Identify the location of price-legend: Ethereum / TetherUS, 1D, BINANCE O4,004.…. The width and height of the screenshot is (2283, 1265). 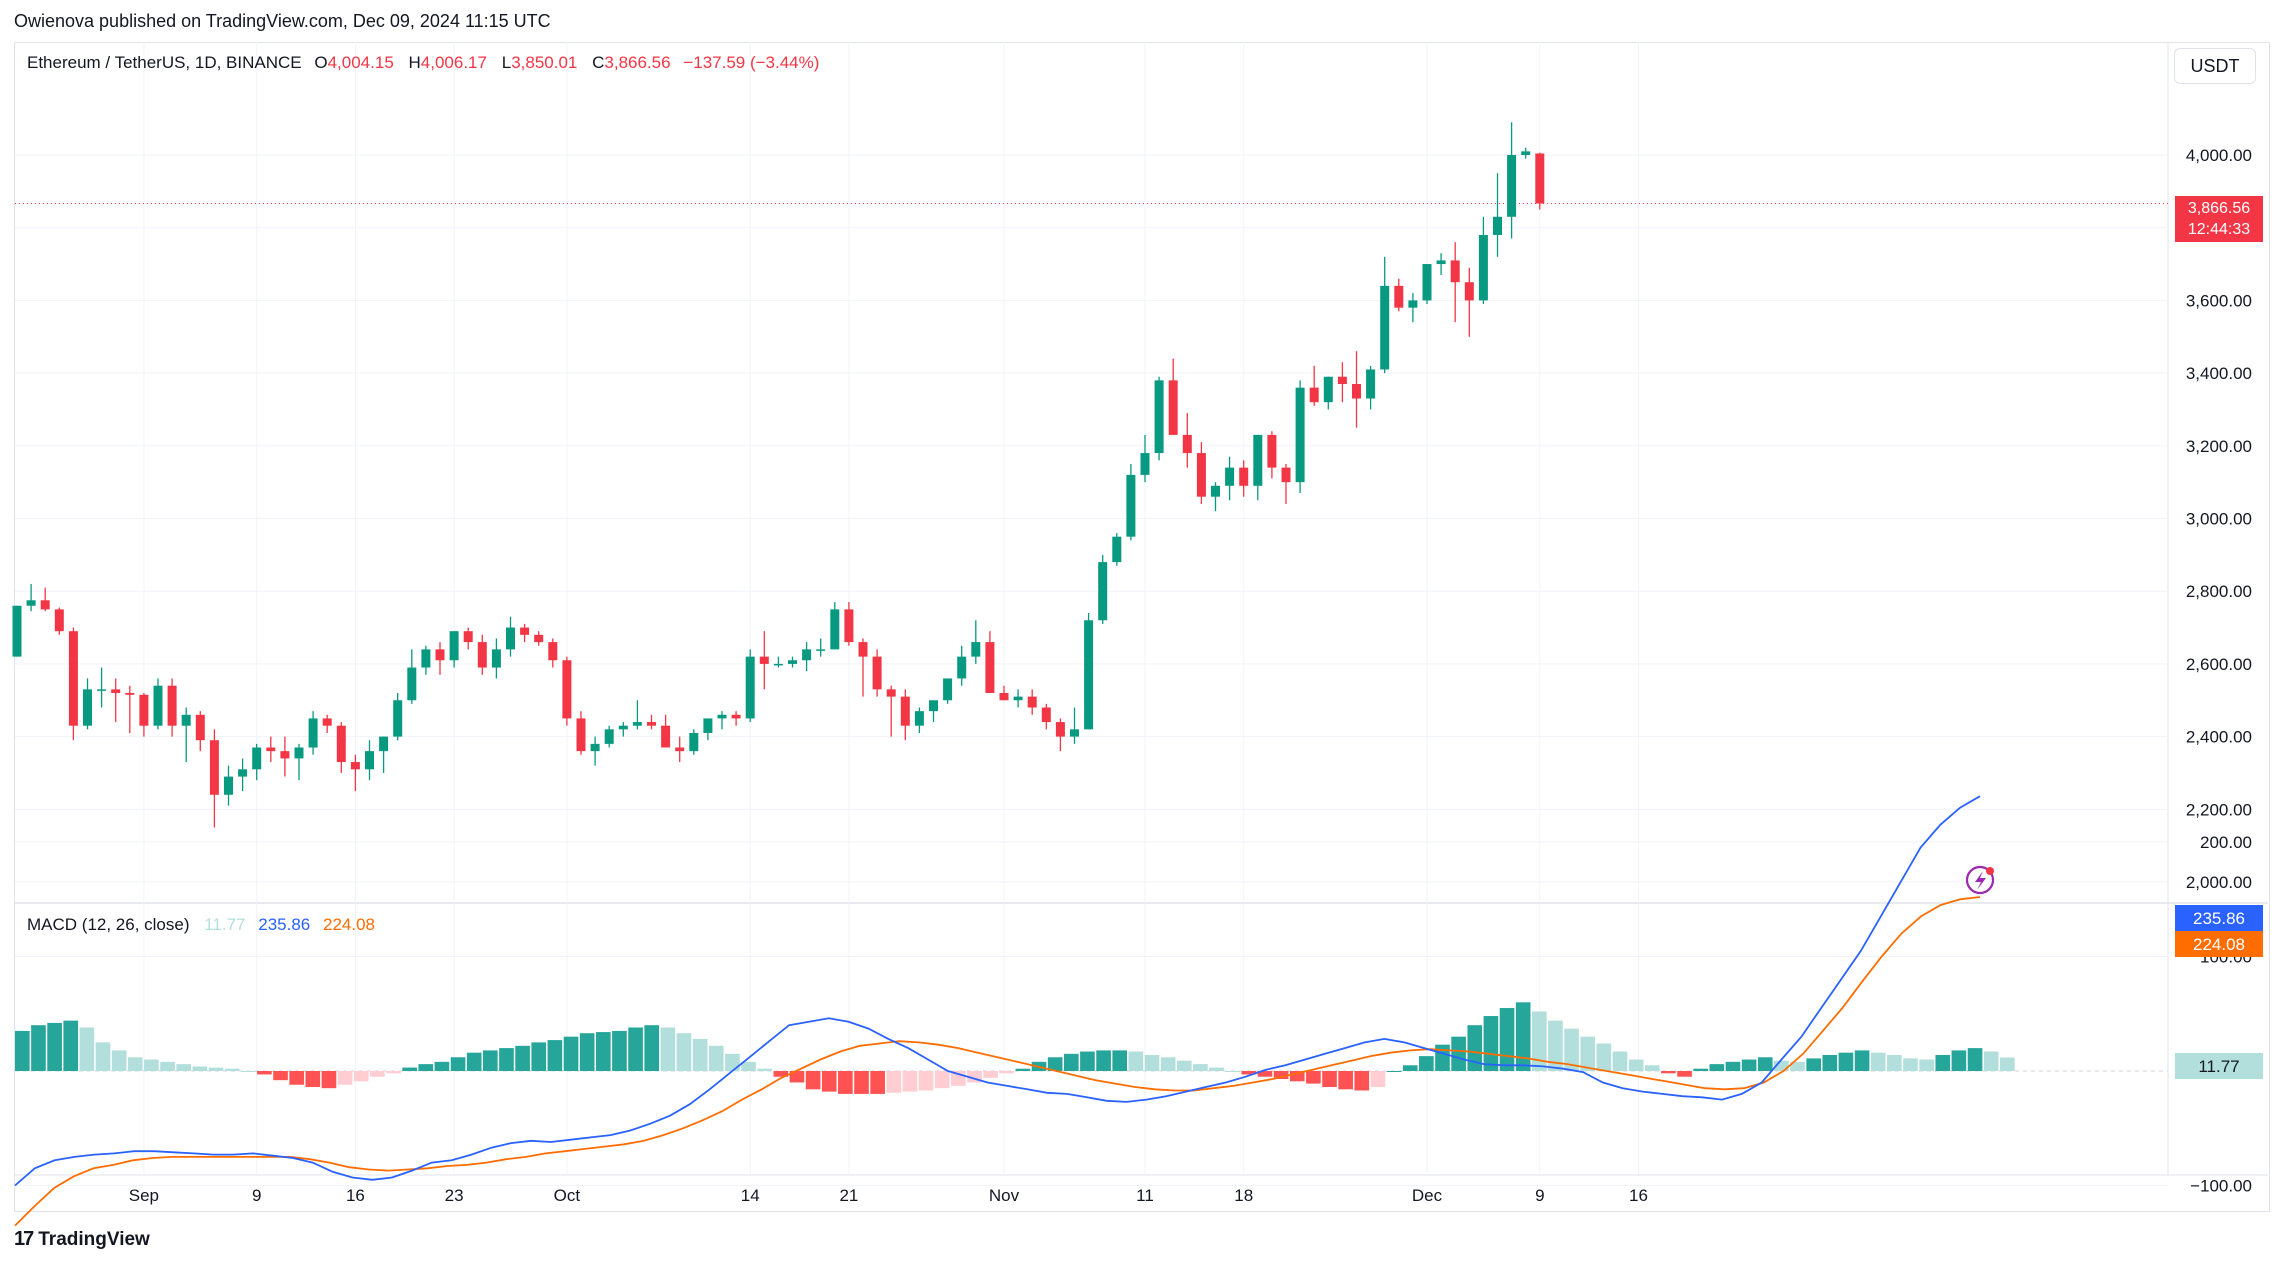
(423, 63).